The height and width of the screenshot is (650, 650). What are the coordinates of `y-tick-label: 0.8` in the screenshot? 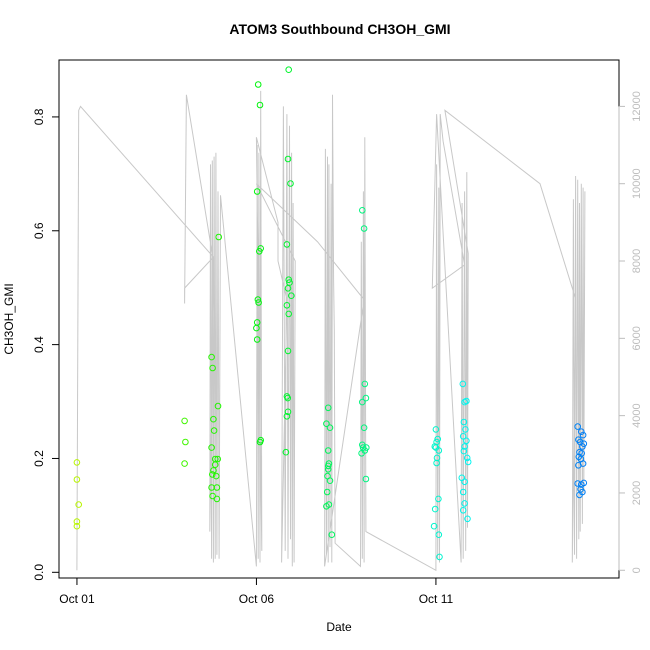 It's located at (39, 116).